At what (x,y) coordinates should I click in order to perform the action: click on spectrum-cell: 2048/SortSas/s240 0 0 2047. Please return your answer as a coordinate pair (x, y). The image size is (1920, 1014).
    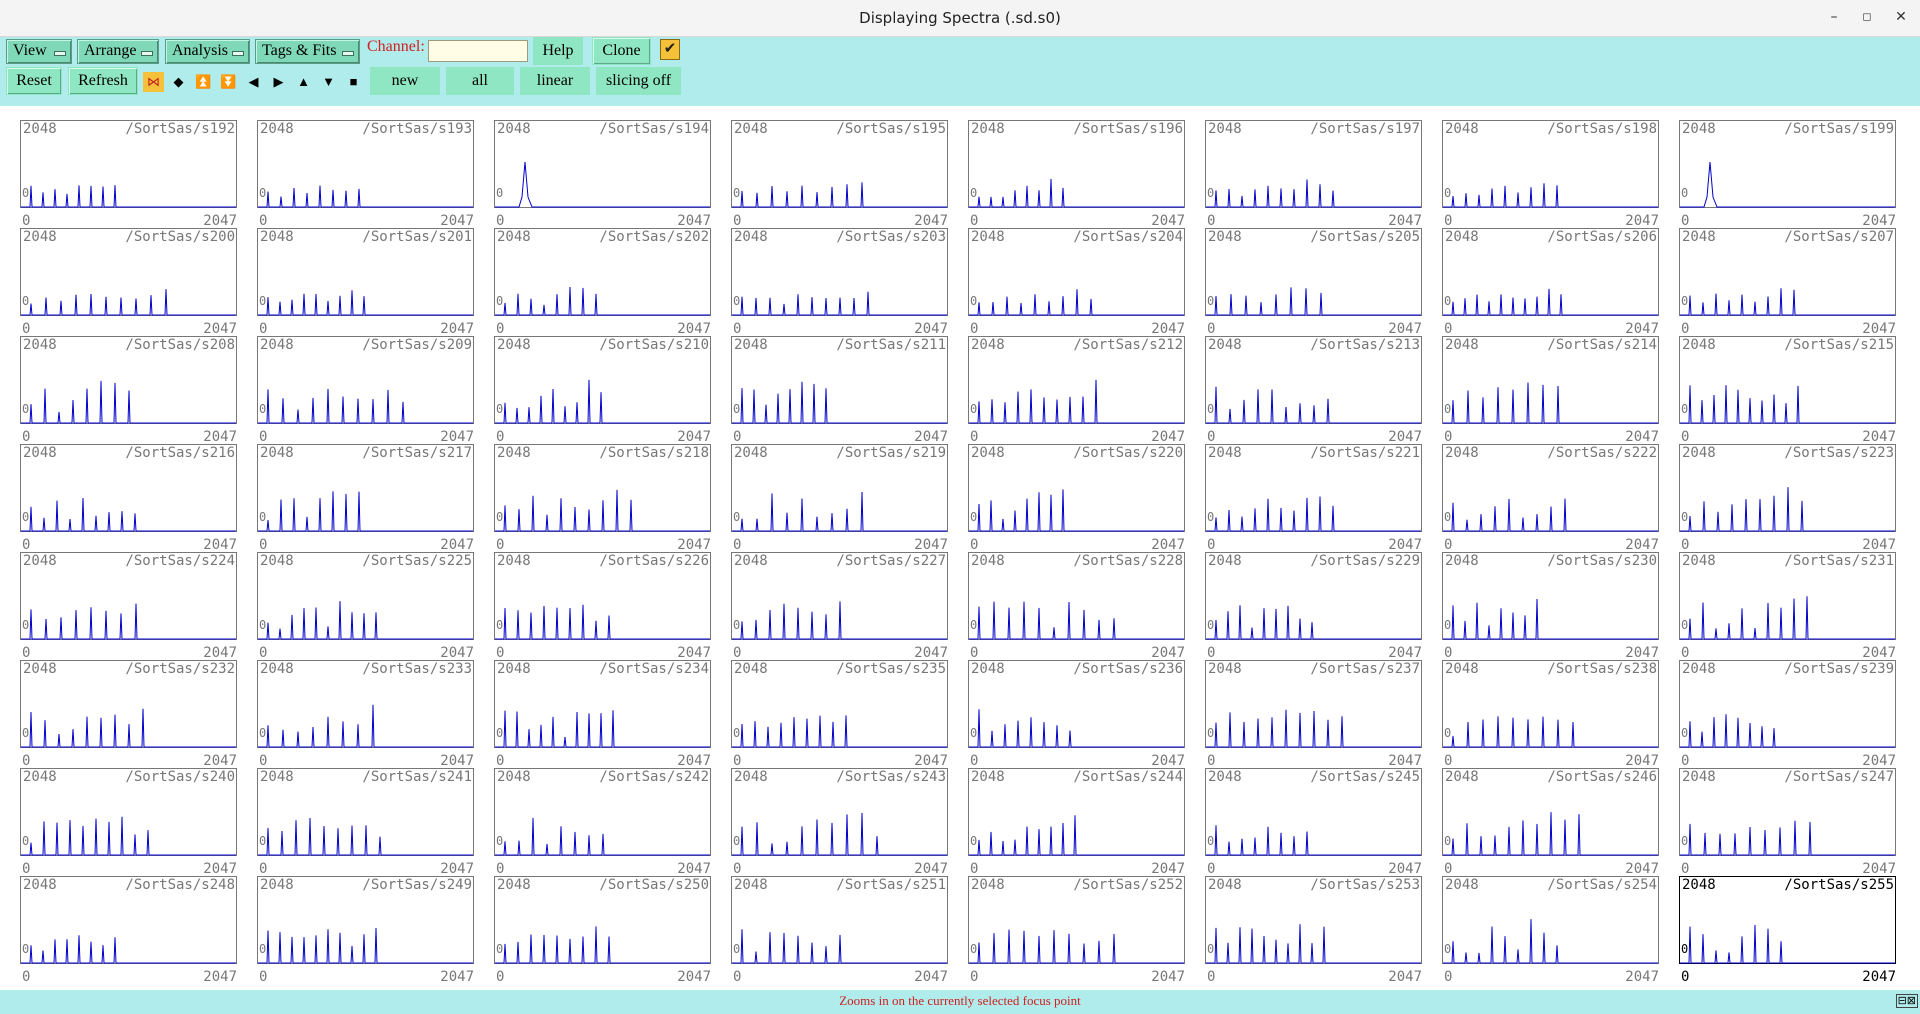
    Looking at the image, I should click on (118, 815).